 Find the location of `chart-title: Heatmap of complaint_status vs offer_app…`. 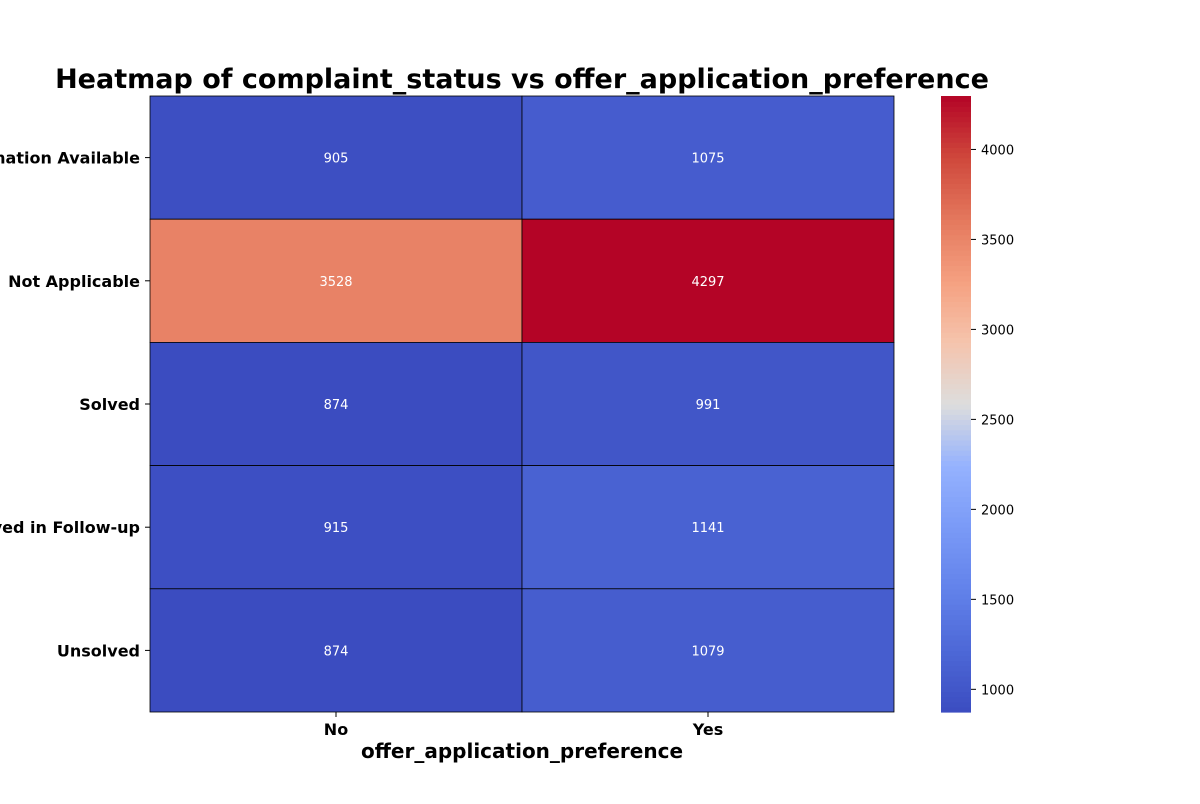

chart-title: Heatmap of complaint_status vs offer_app… is located at coordinates (522, 79).